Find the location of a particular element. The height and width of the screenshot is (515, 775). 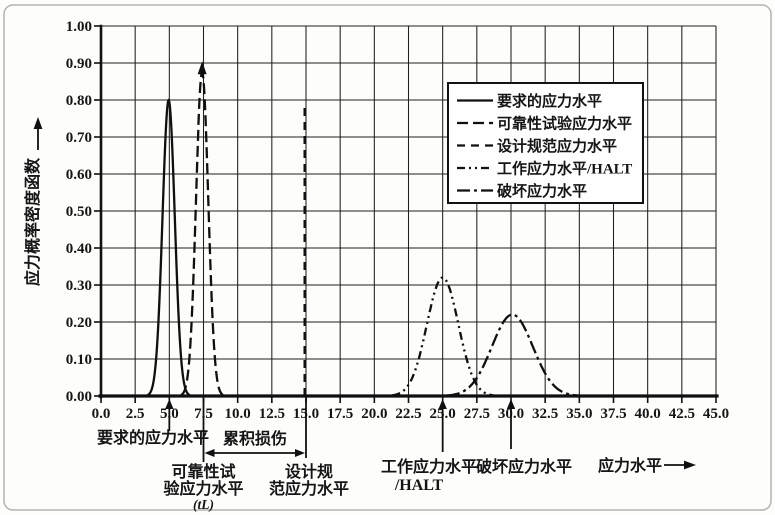

curve-working-stress-halt is located at coordinates (443, 336).